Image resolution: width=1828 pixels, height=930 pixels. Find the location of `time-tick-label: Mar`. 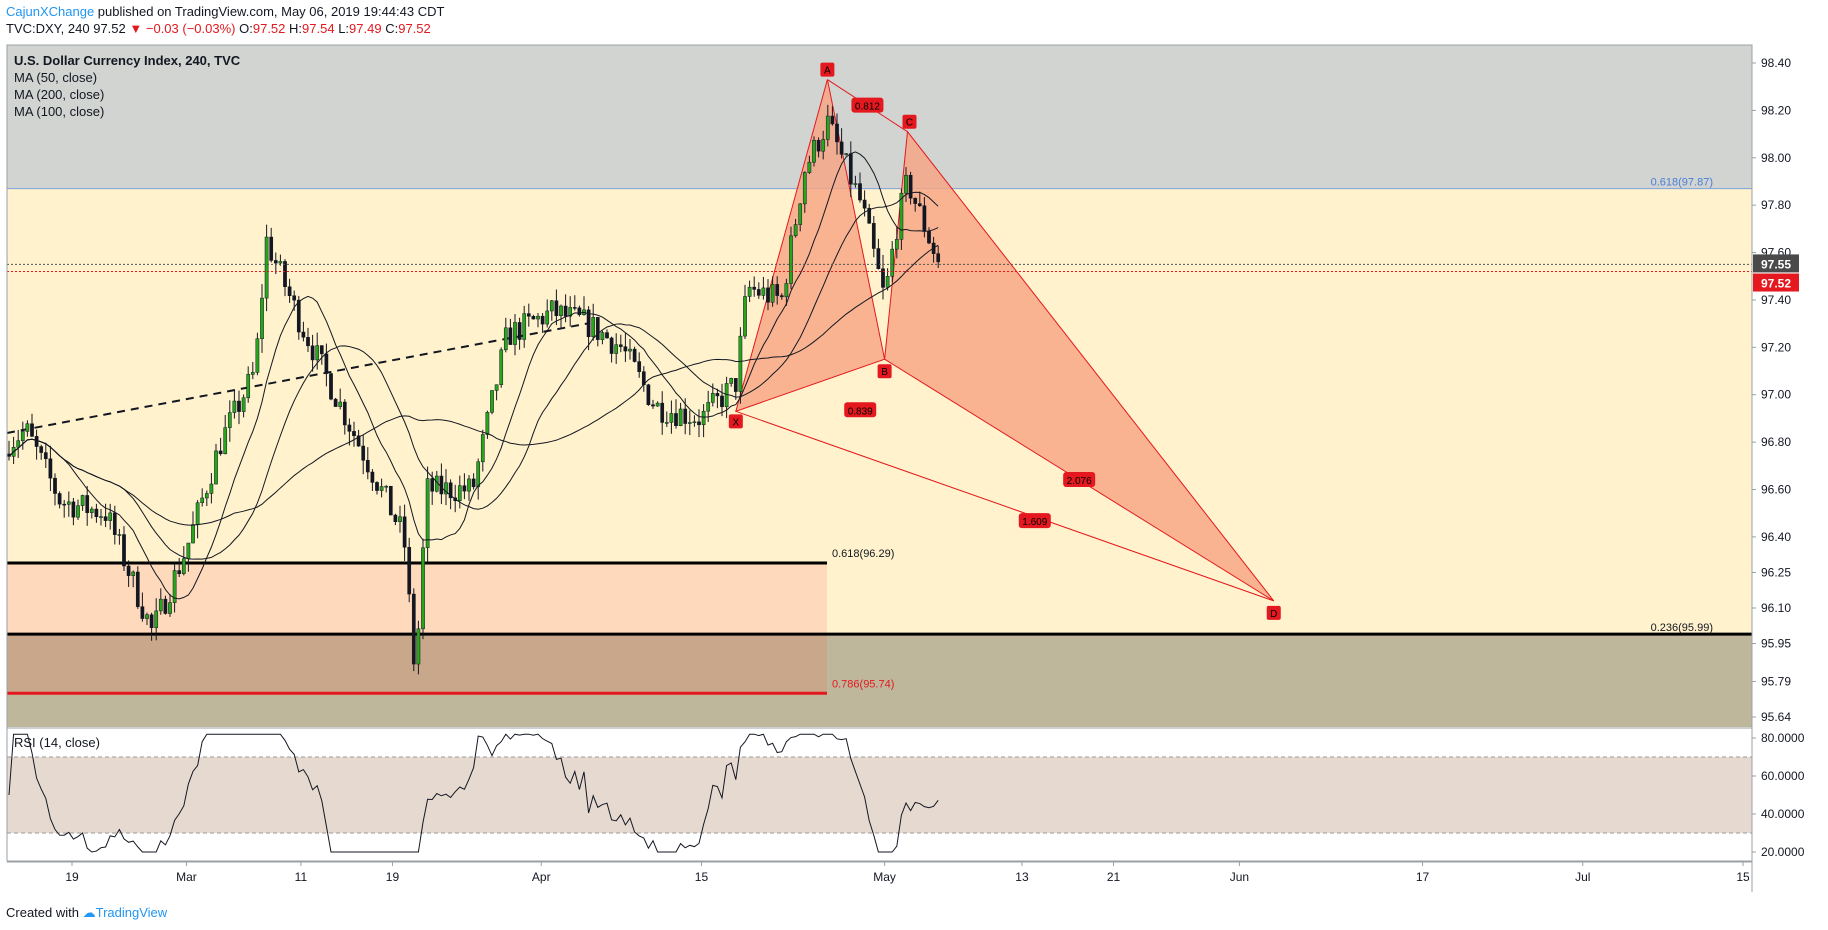

time-tick-label: Mar is located at coordinates (186, 877).